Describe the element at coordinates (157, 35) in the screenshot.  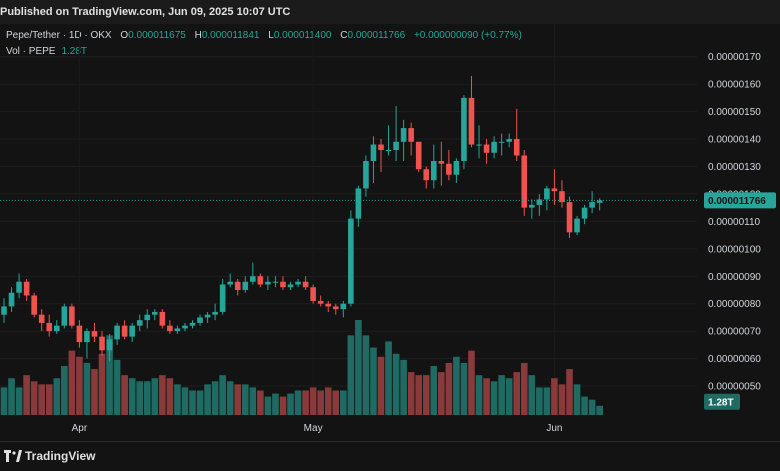
I see `open-value: 0.000011675` at that location.